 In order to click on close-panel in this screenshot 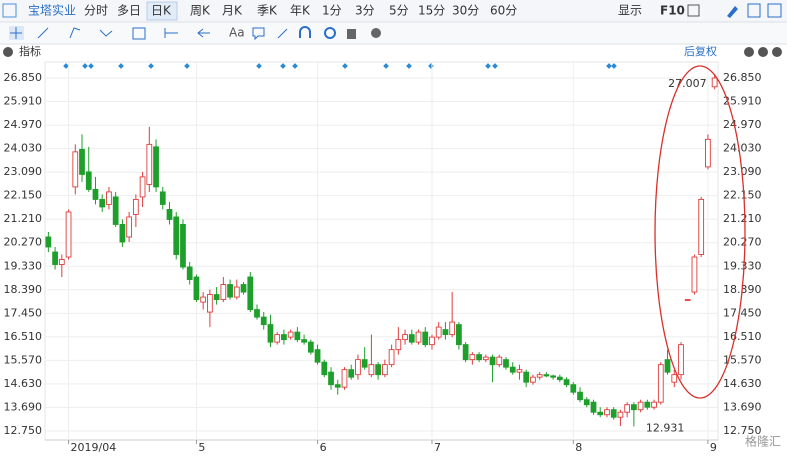, I will do `click(777, 52)`.